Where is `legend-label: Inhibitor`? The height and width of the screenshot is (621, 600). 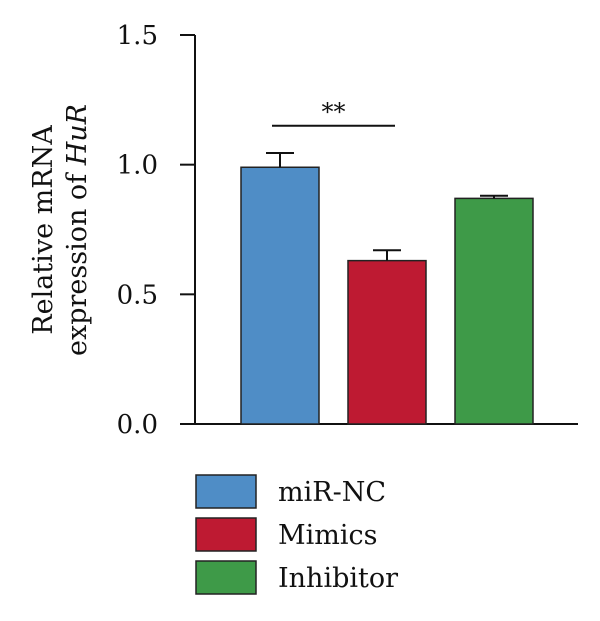
legend-label: Inhibitor is located at coordinates (338, 578).